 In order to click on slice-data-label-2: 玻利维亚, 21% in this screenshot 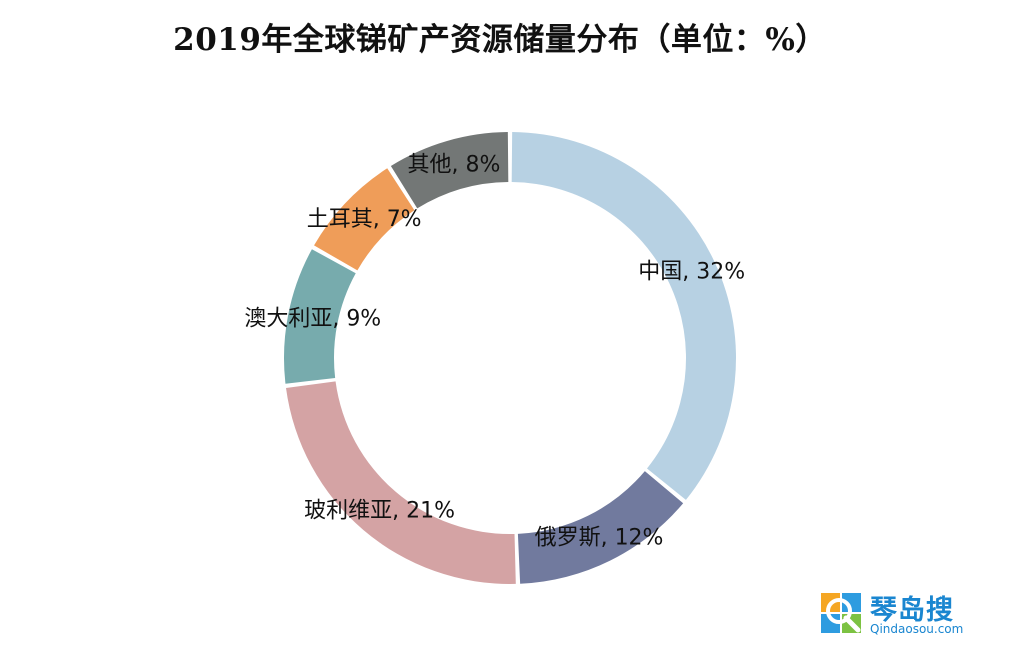, I will do `click(379, 510)`.